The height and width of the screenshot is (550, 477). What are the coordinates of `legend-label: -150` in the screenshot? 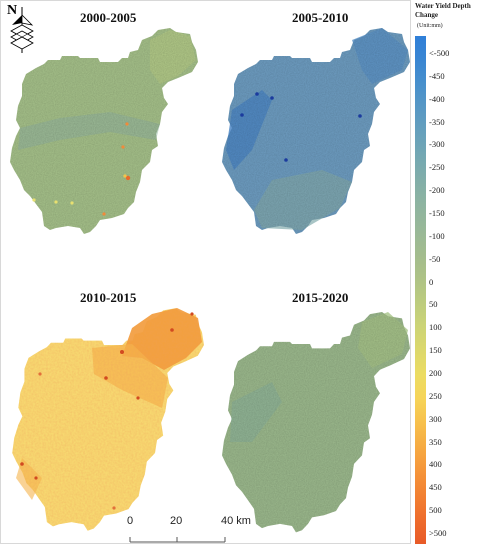 It's located at (437, 213).